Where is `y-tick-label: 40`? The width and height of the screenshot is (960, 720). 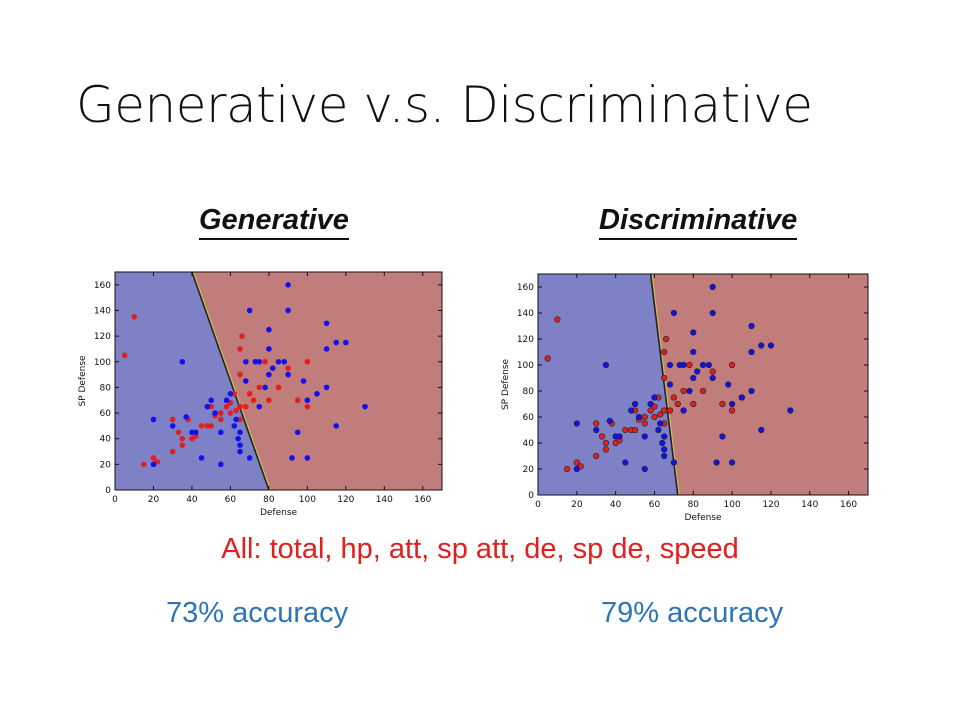
y-tick-label: 40 is located at coordinates (529, 444).